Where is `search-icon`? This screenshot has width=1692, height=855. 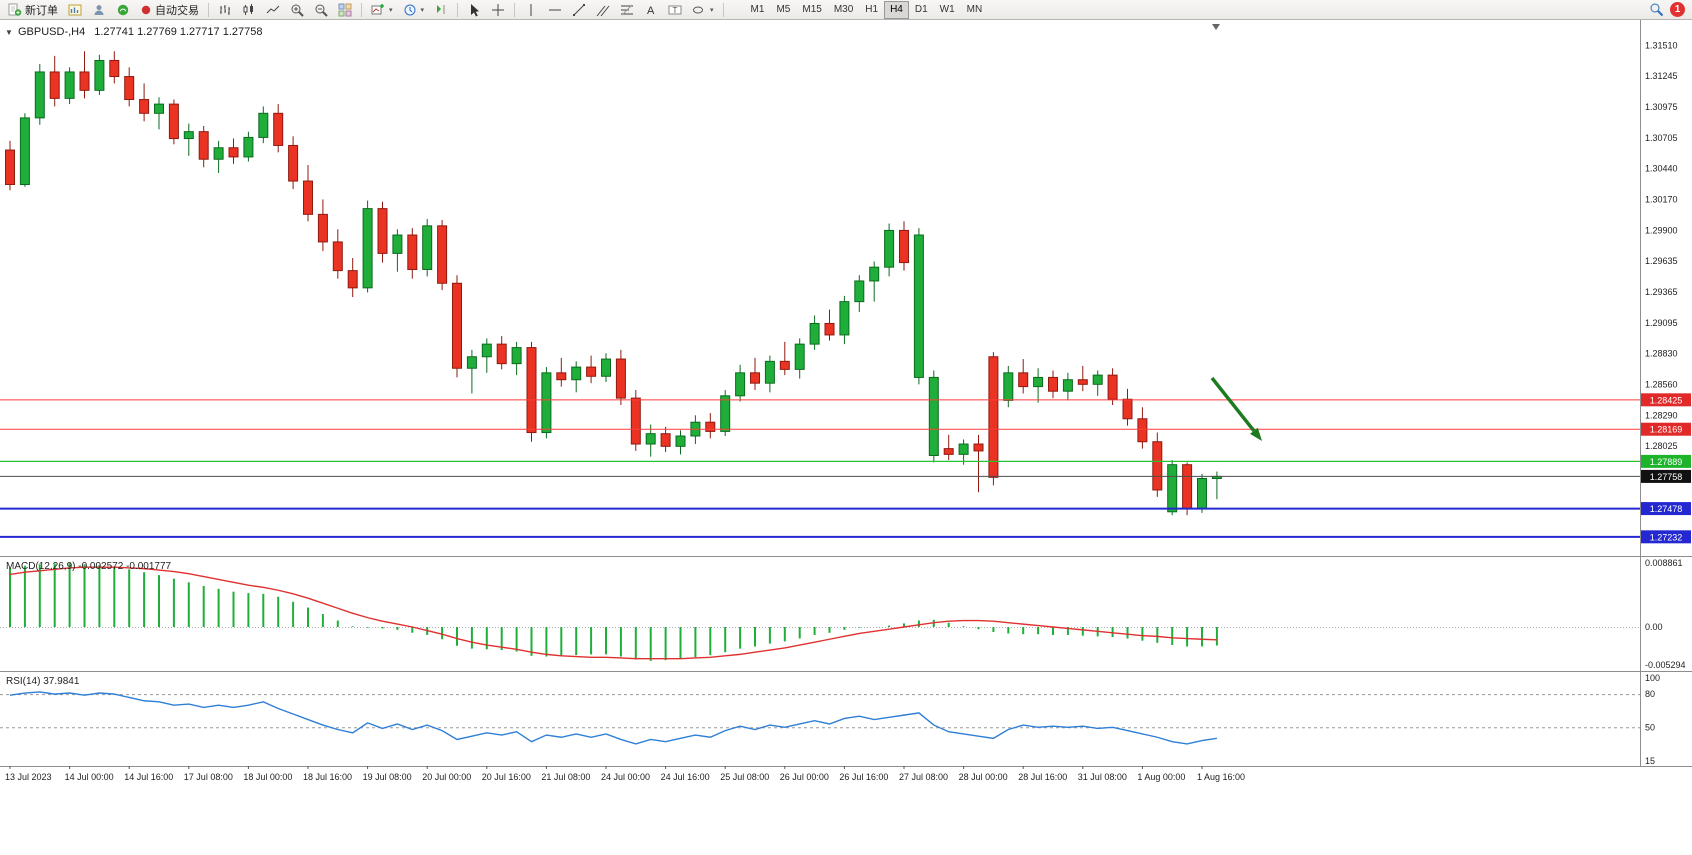
search-icon is located at coordinates (1656, 9).